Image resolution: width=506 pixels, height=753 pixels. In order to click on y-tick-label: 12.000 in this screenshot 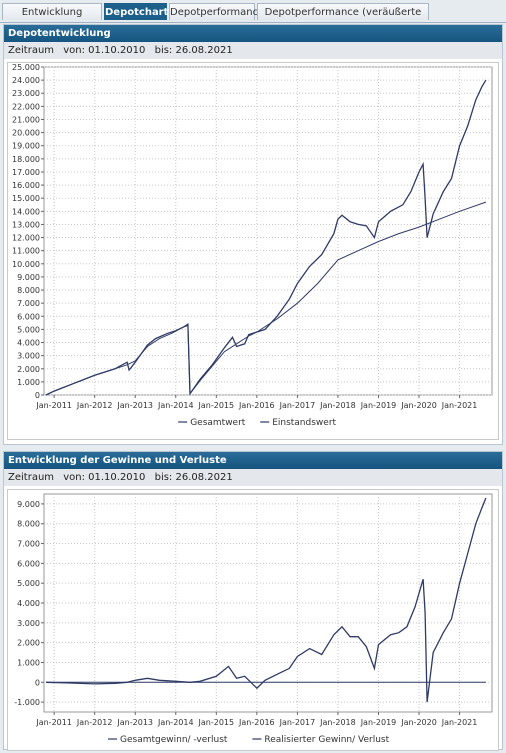, I will do `click(26, 238)`.